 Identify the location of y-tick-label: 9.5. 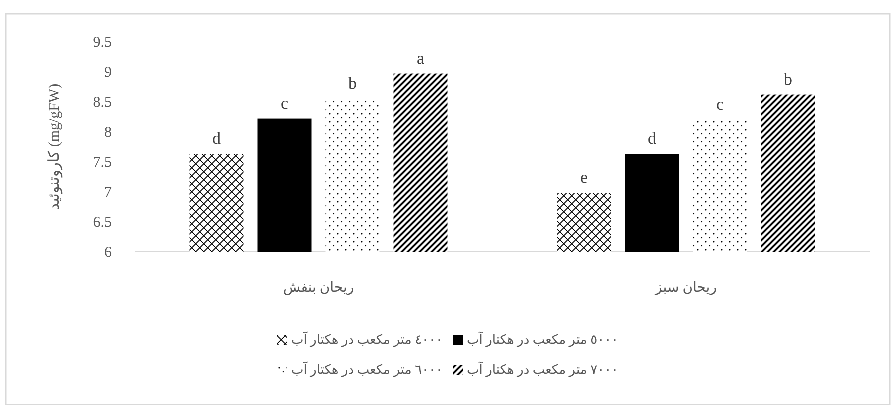
(102, 43).